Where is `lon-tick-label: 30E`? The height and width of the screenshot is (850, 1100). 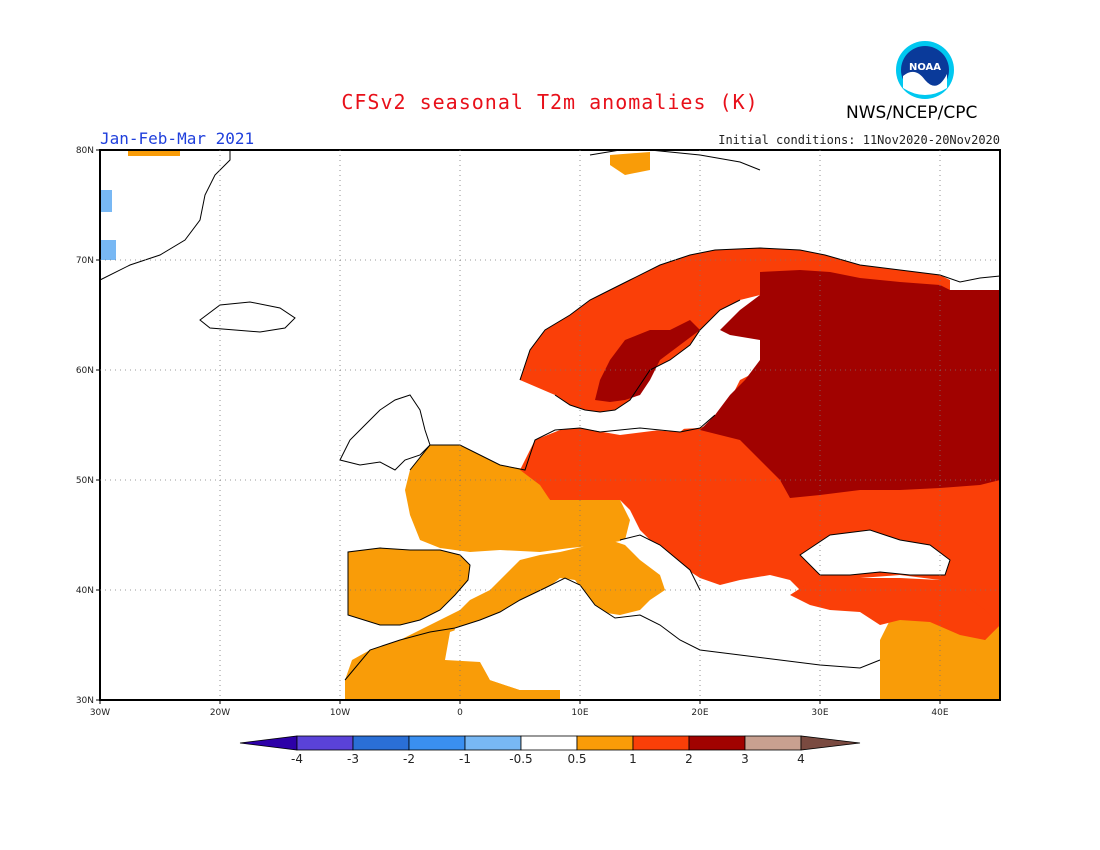 lon-tick-label: 30E is located at coordinates (819, 713).